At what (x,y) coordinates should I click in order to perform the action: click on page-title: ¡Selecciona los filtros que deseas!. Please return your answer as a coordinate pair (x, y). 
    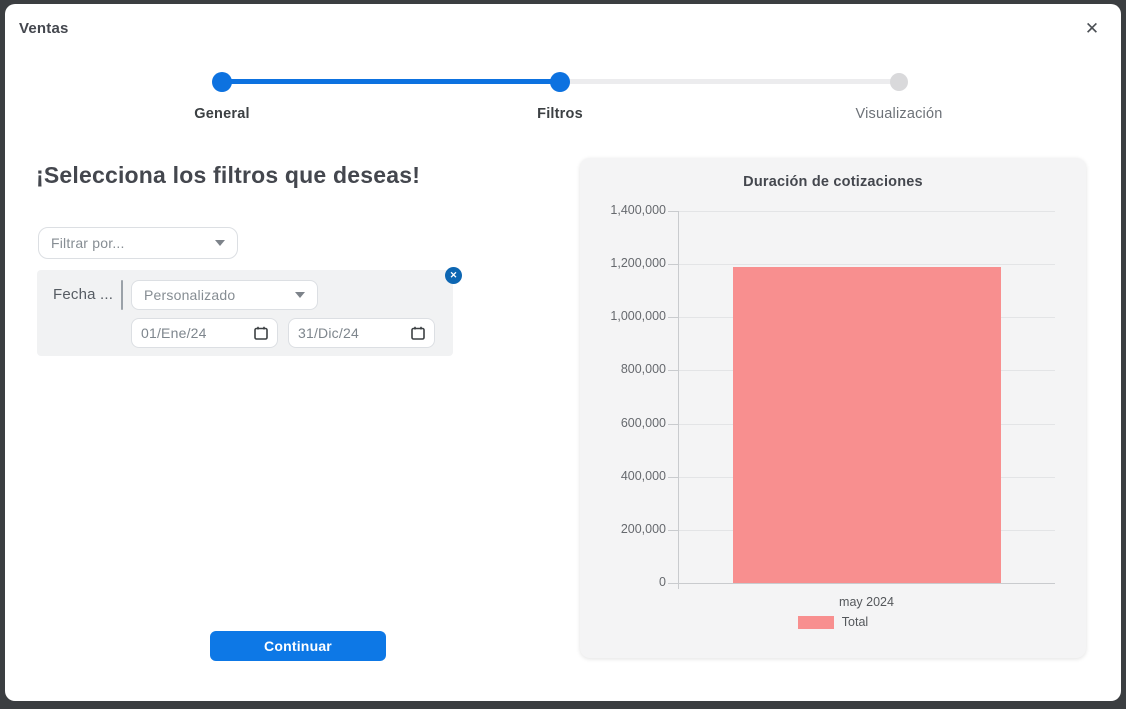
    Looking at the image, I should click on (228, 175).